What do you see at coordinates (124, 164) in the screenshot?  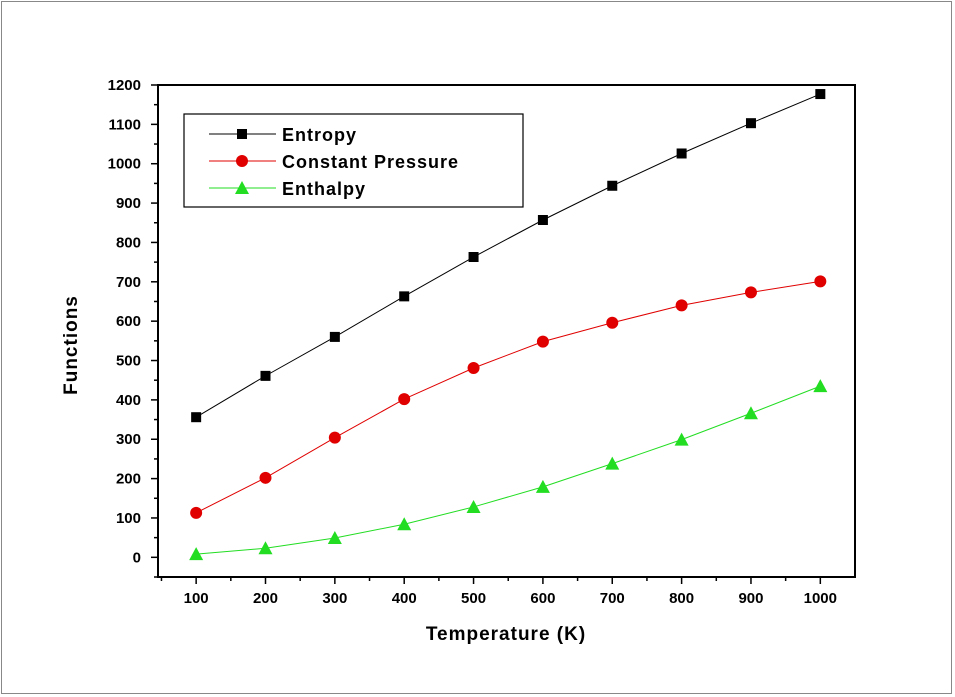 I see `y-tick-label: 1000` at bounding box center [124, 164].